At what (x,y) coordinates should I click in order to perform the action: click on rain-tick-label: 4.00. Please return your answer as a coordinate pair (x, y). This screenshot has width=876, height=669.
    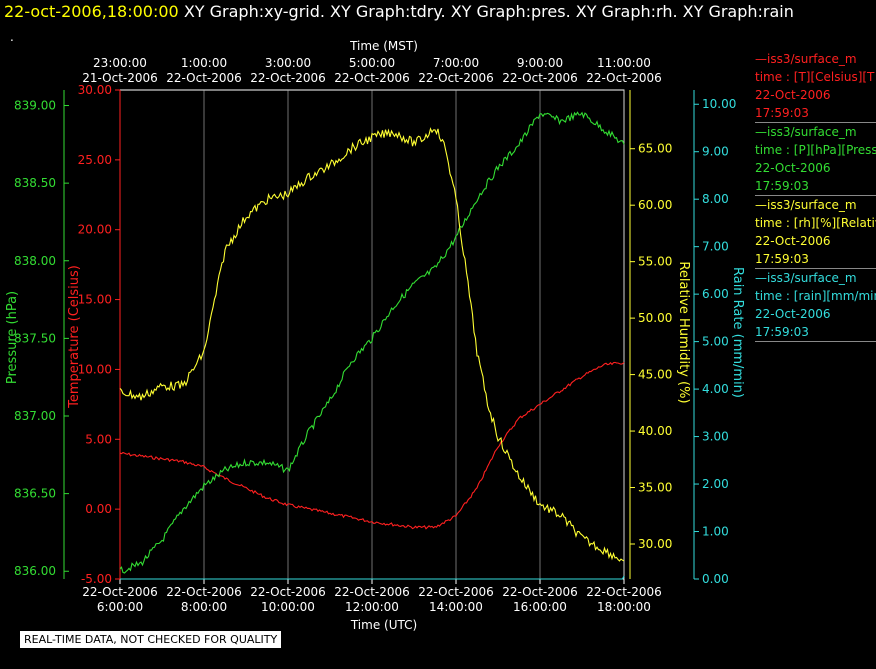
    Looking at the image, I should click on (715, 389).